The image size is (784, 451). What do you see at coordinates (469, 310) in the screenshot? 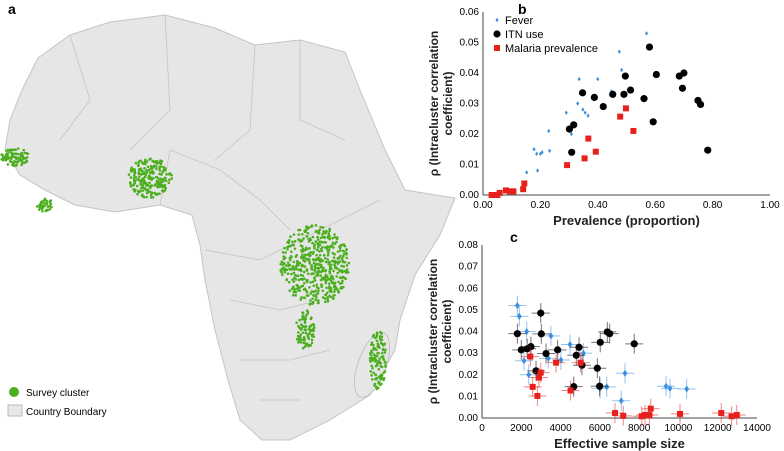
I see `y-tick-label: 0.05` at bounding box center [469, 310].